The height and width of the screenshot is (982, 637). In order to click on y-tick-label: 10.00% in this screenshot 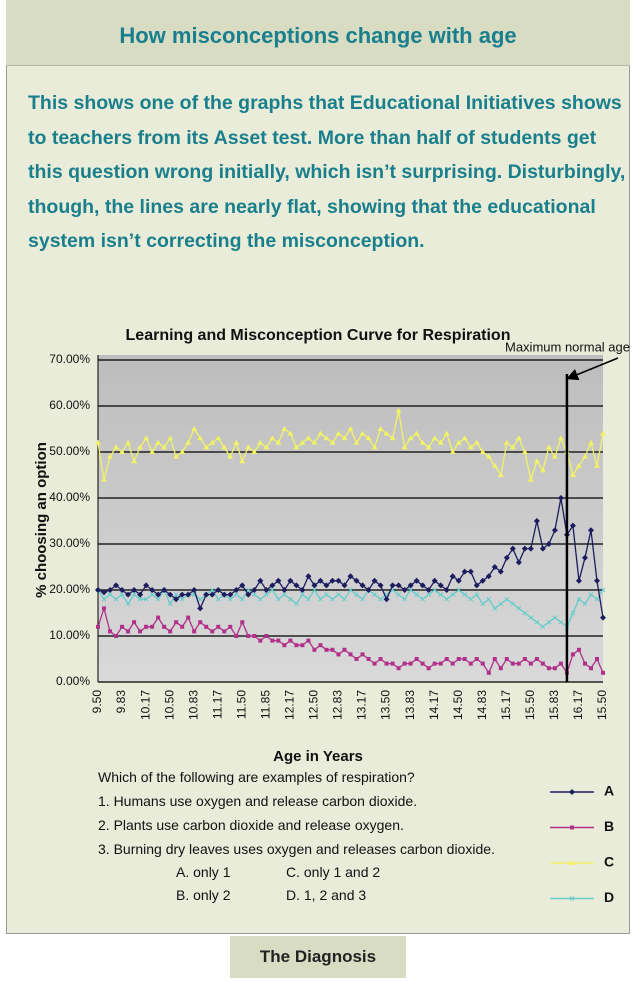, I will do `click(69, 635)`.